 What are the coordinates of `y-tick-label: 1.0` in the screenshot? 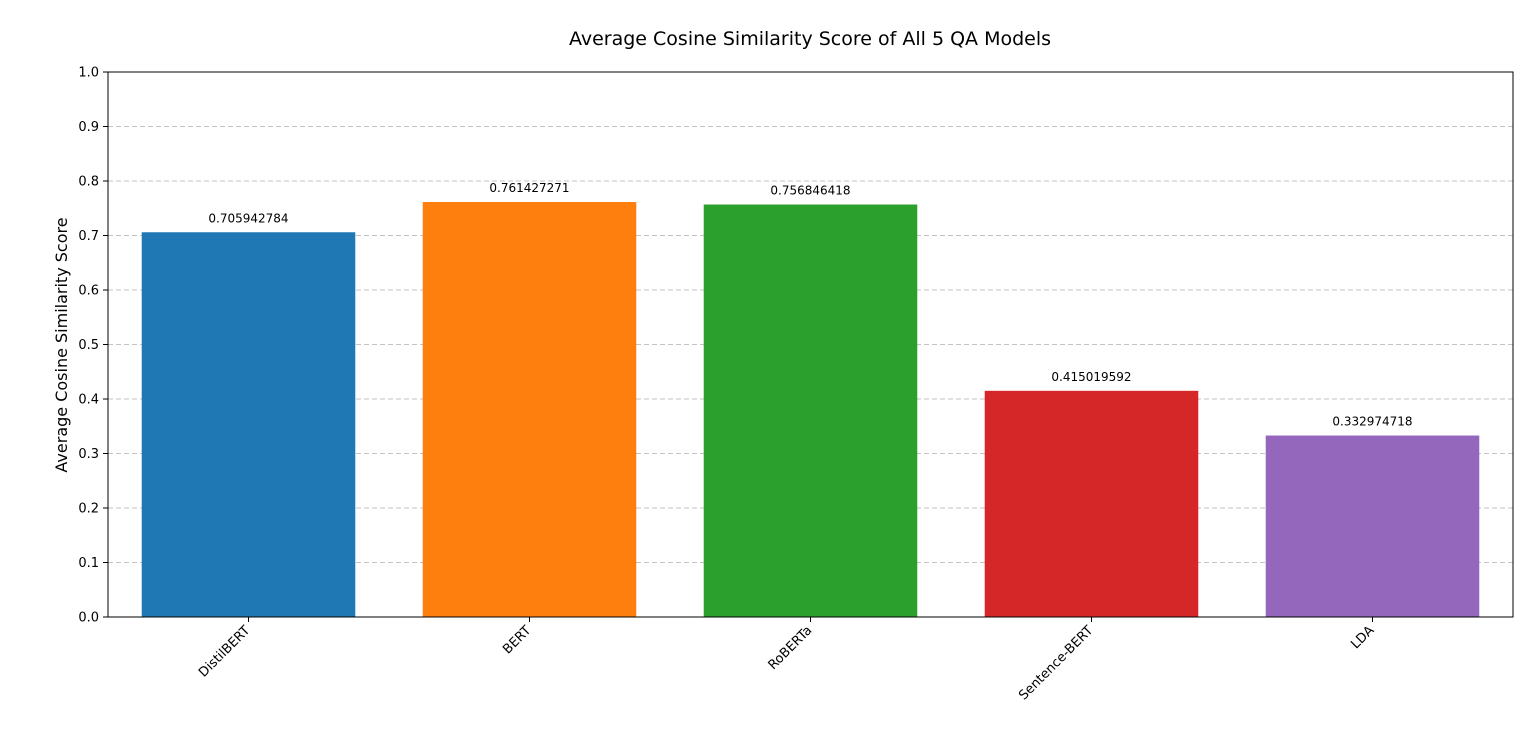 It's located at (88, 73).